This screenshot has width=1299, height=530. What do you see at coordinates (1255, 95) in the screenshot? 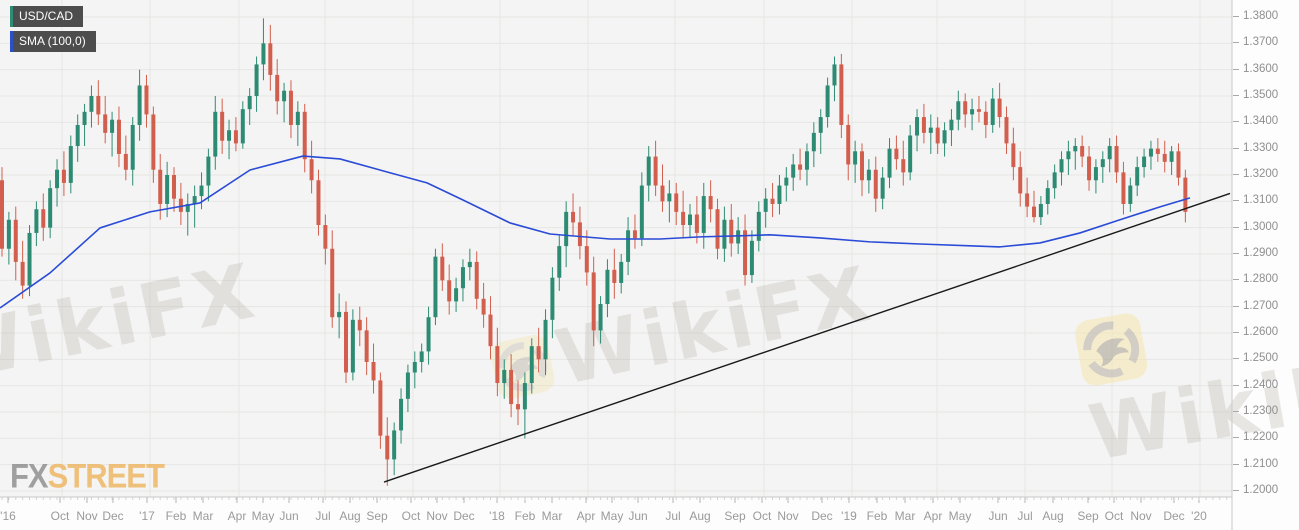
I see `price-axis-label: 1.3500` at bounding box center [1255, 95].